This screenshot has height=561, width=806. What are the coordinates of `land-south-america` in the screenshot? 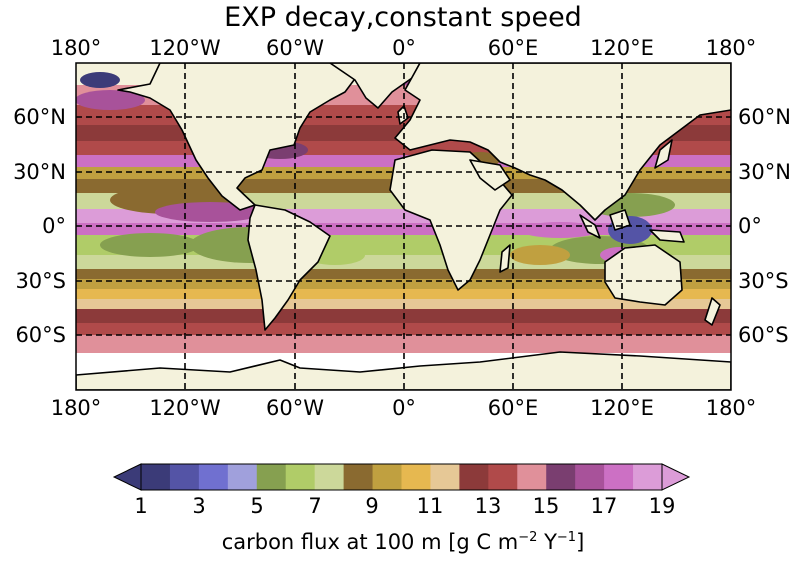 It's located at (289, 267).